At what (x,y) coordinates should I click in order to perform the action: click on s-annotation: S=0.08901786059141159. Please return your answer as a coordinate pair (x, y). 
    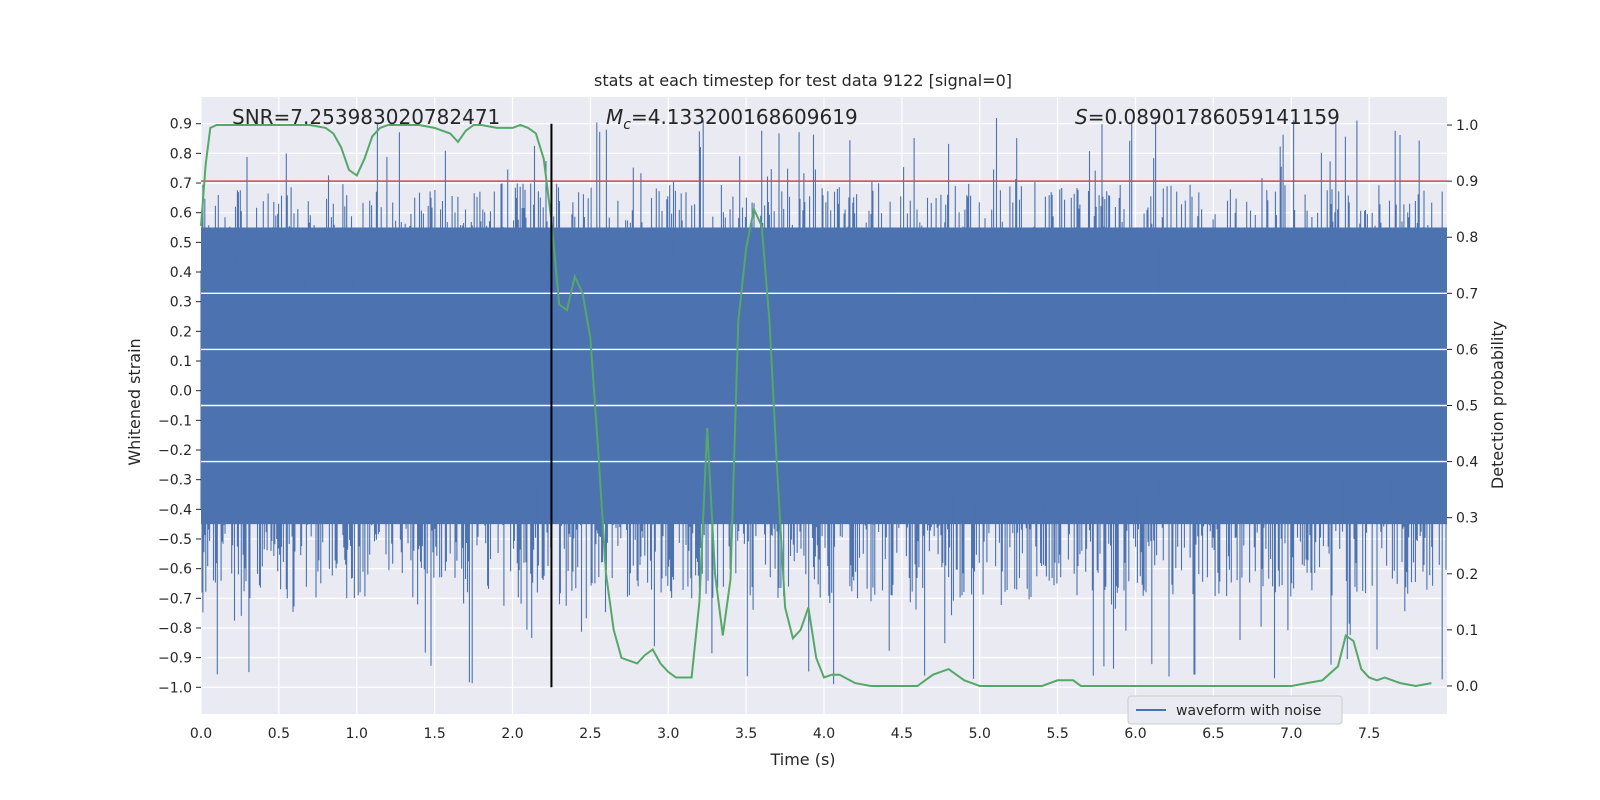
    Looking at the image, I should click on (1207, 117).